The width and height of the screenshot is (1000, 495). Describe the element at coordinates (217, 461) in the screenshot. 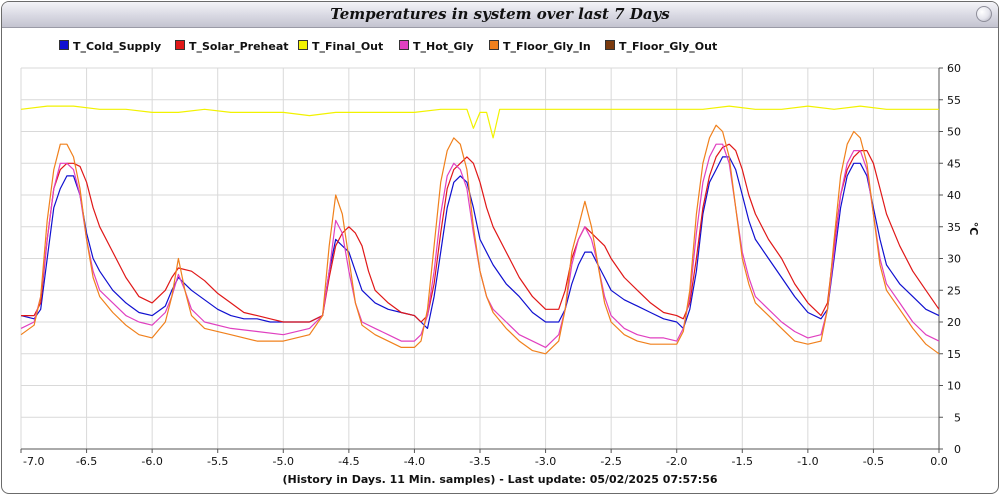

I see `x-tick-label: -5.5` at that location.